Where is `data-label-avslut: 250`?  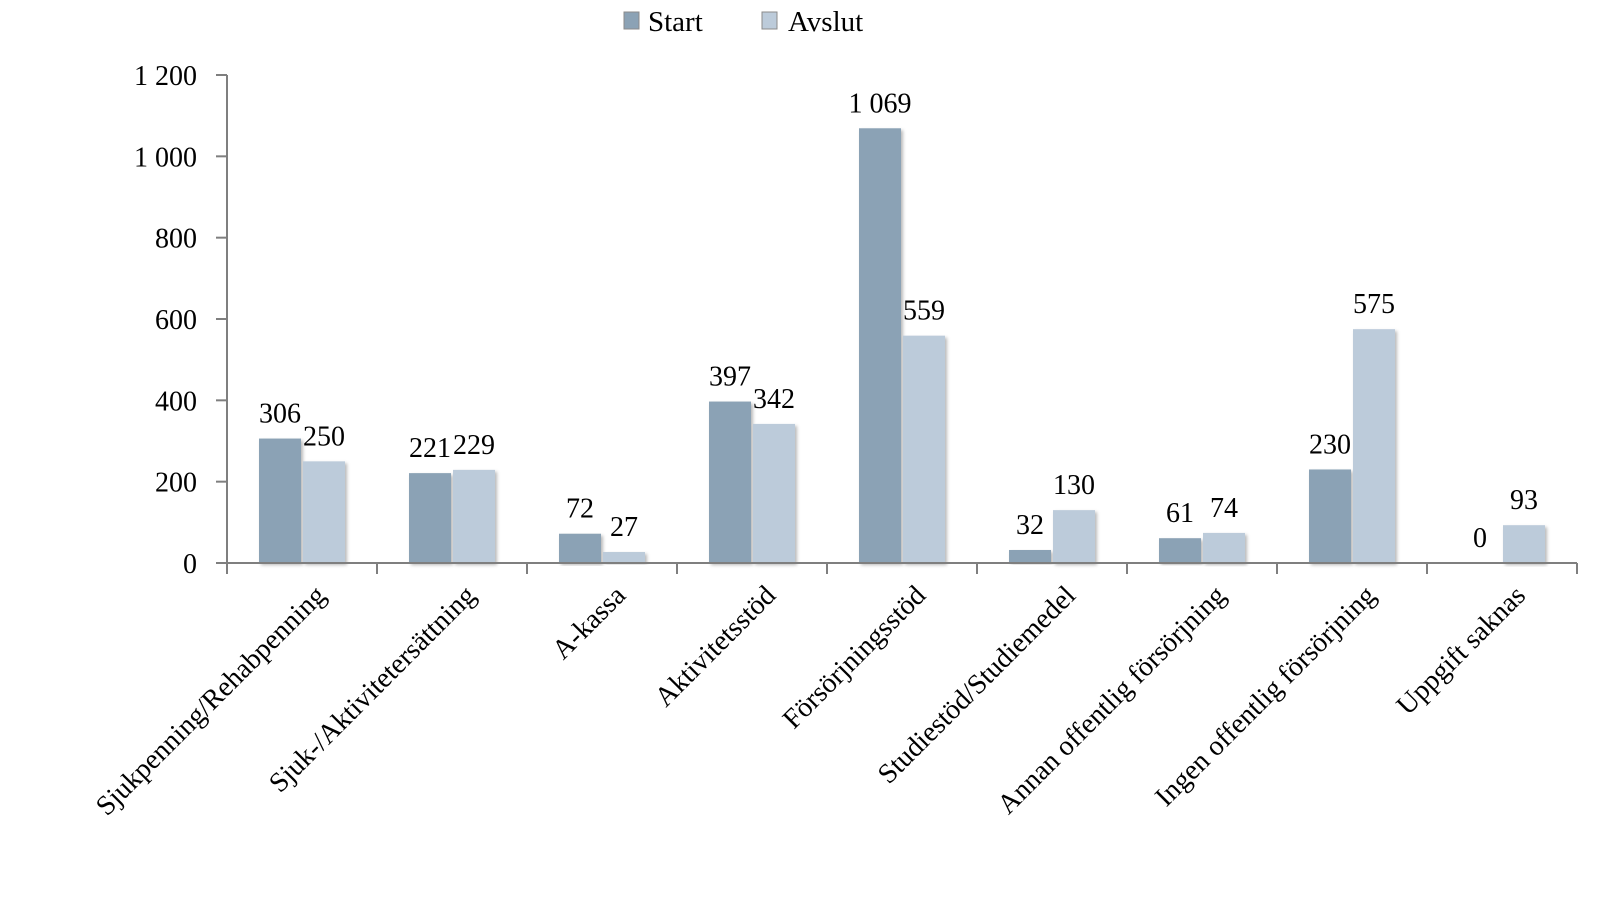
data-label-avslut: 250 is located at coordinates (324, 436).